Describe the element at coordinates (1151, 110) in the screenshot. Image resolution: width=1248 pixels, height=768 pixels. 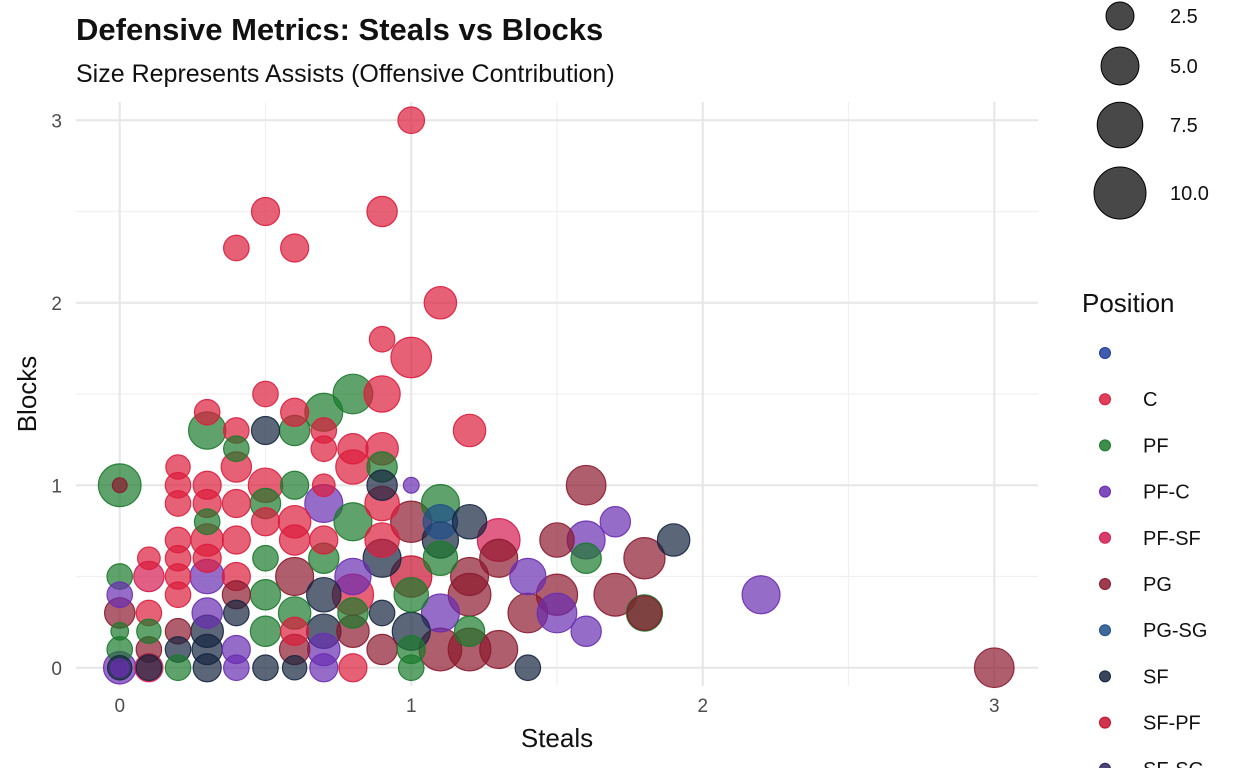
I see `size-legend: 2.5 5.0 7.5 10.0` at that location.